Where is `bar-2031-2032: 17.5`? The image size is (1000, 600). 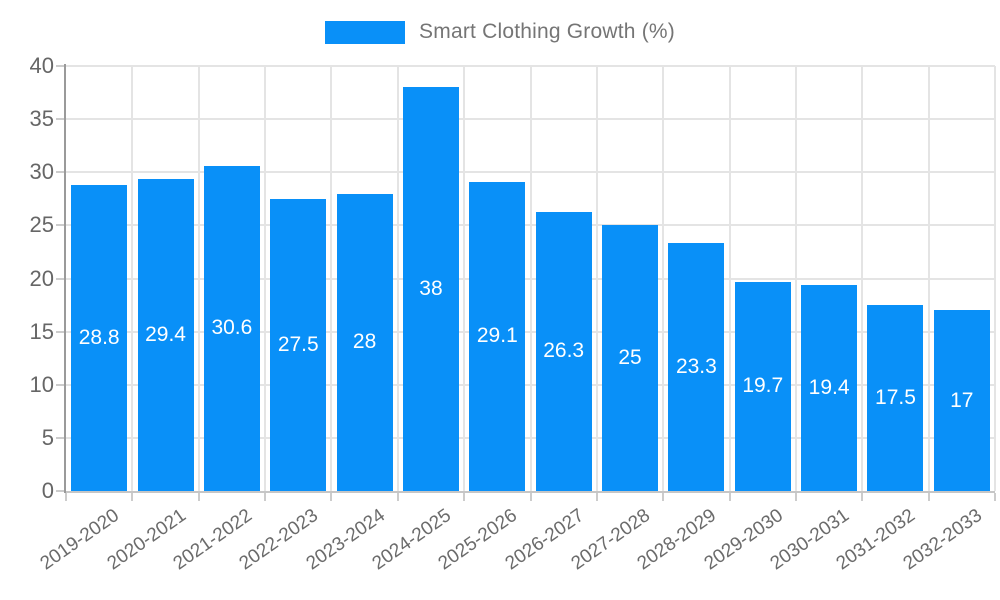 bar-2031-2032: 17.5 is located at coordinates (895, 398).